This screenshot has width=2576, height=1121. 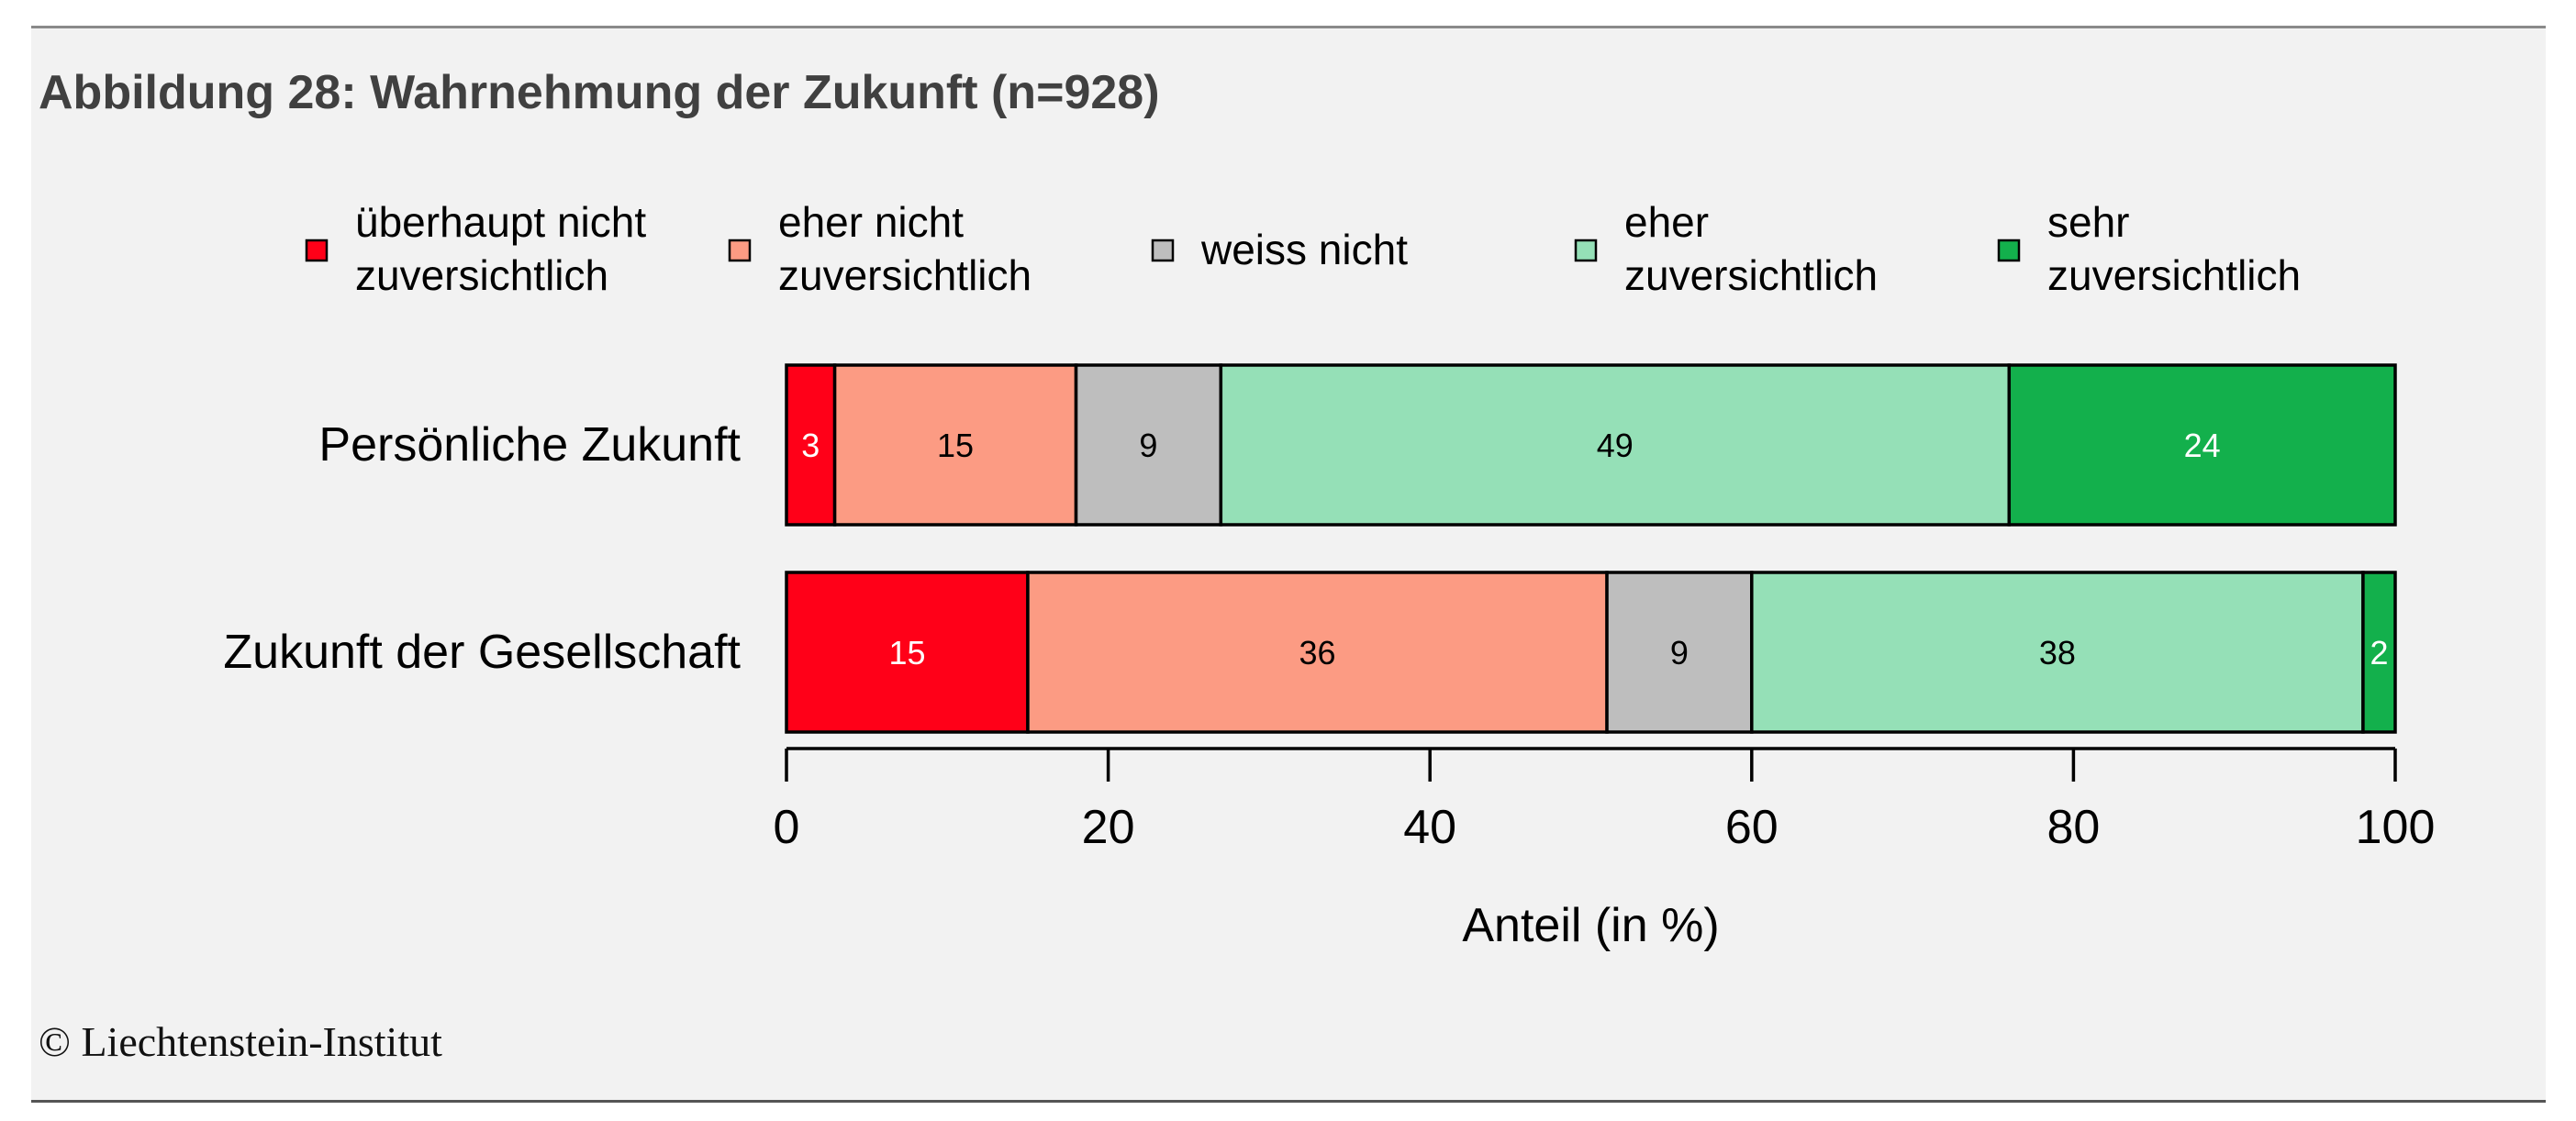 I want to click on category-label: Zukunft der Gesellschaft, so click(x=482, y=652).